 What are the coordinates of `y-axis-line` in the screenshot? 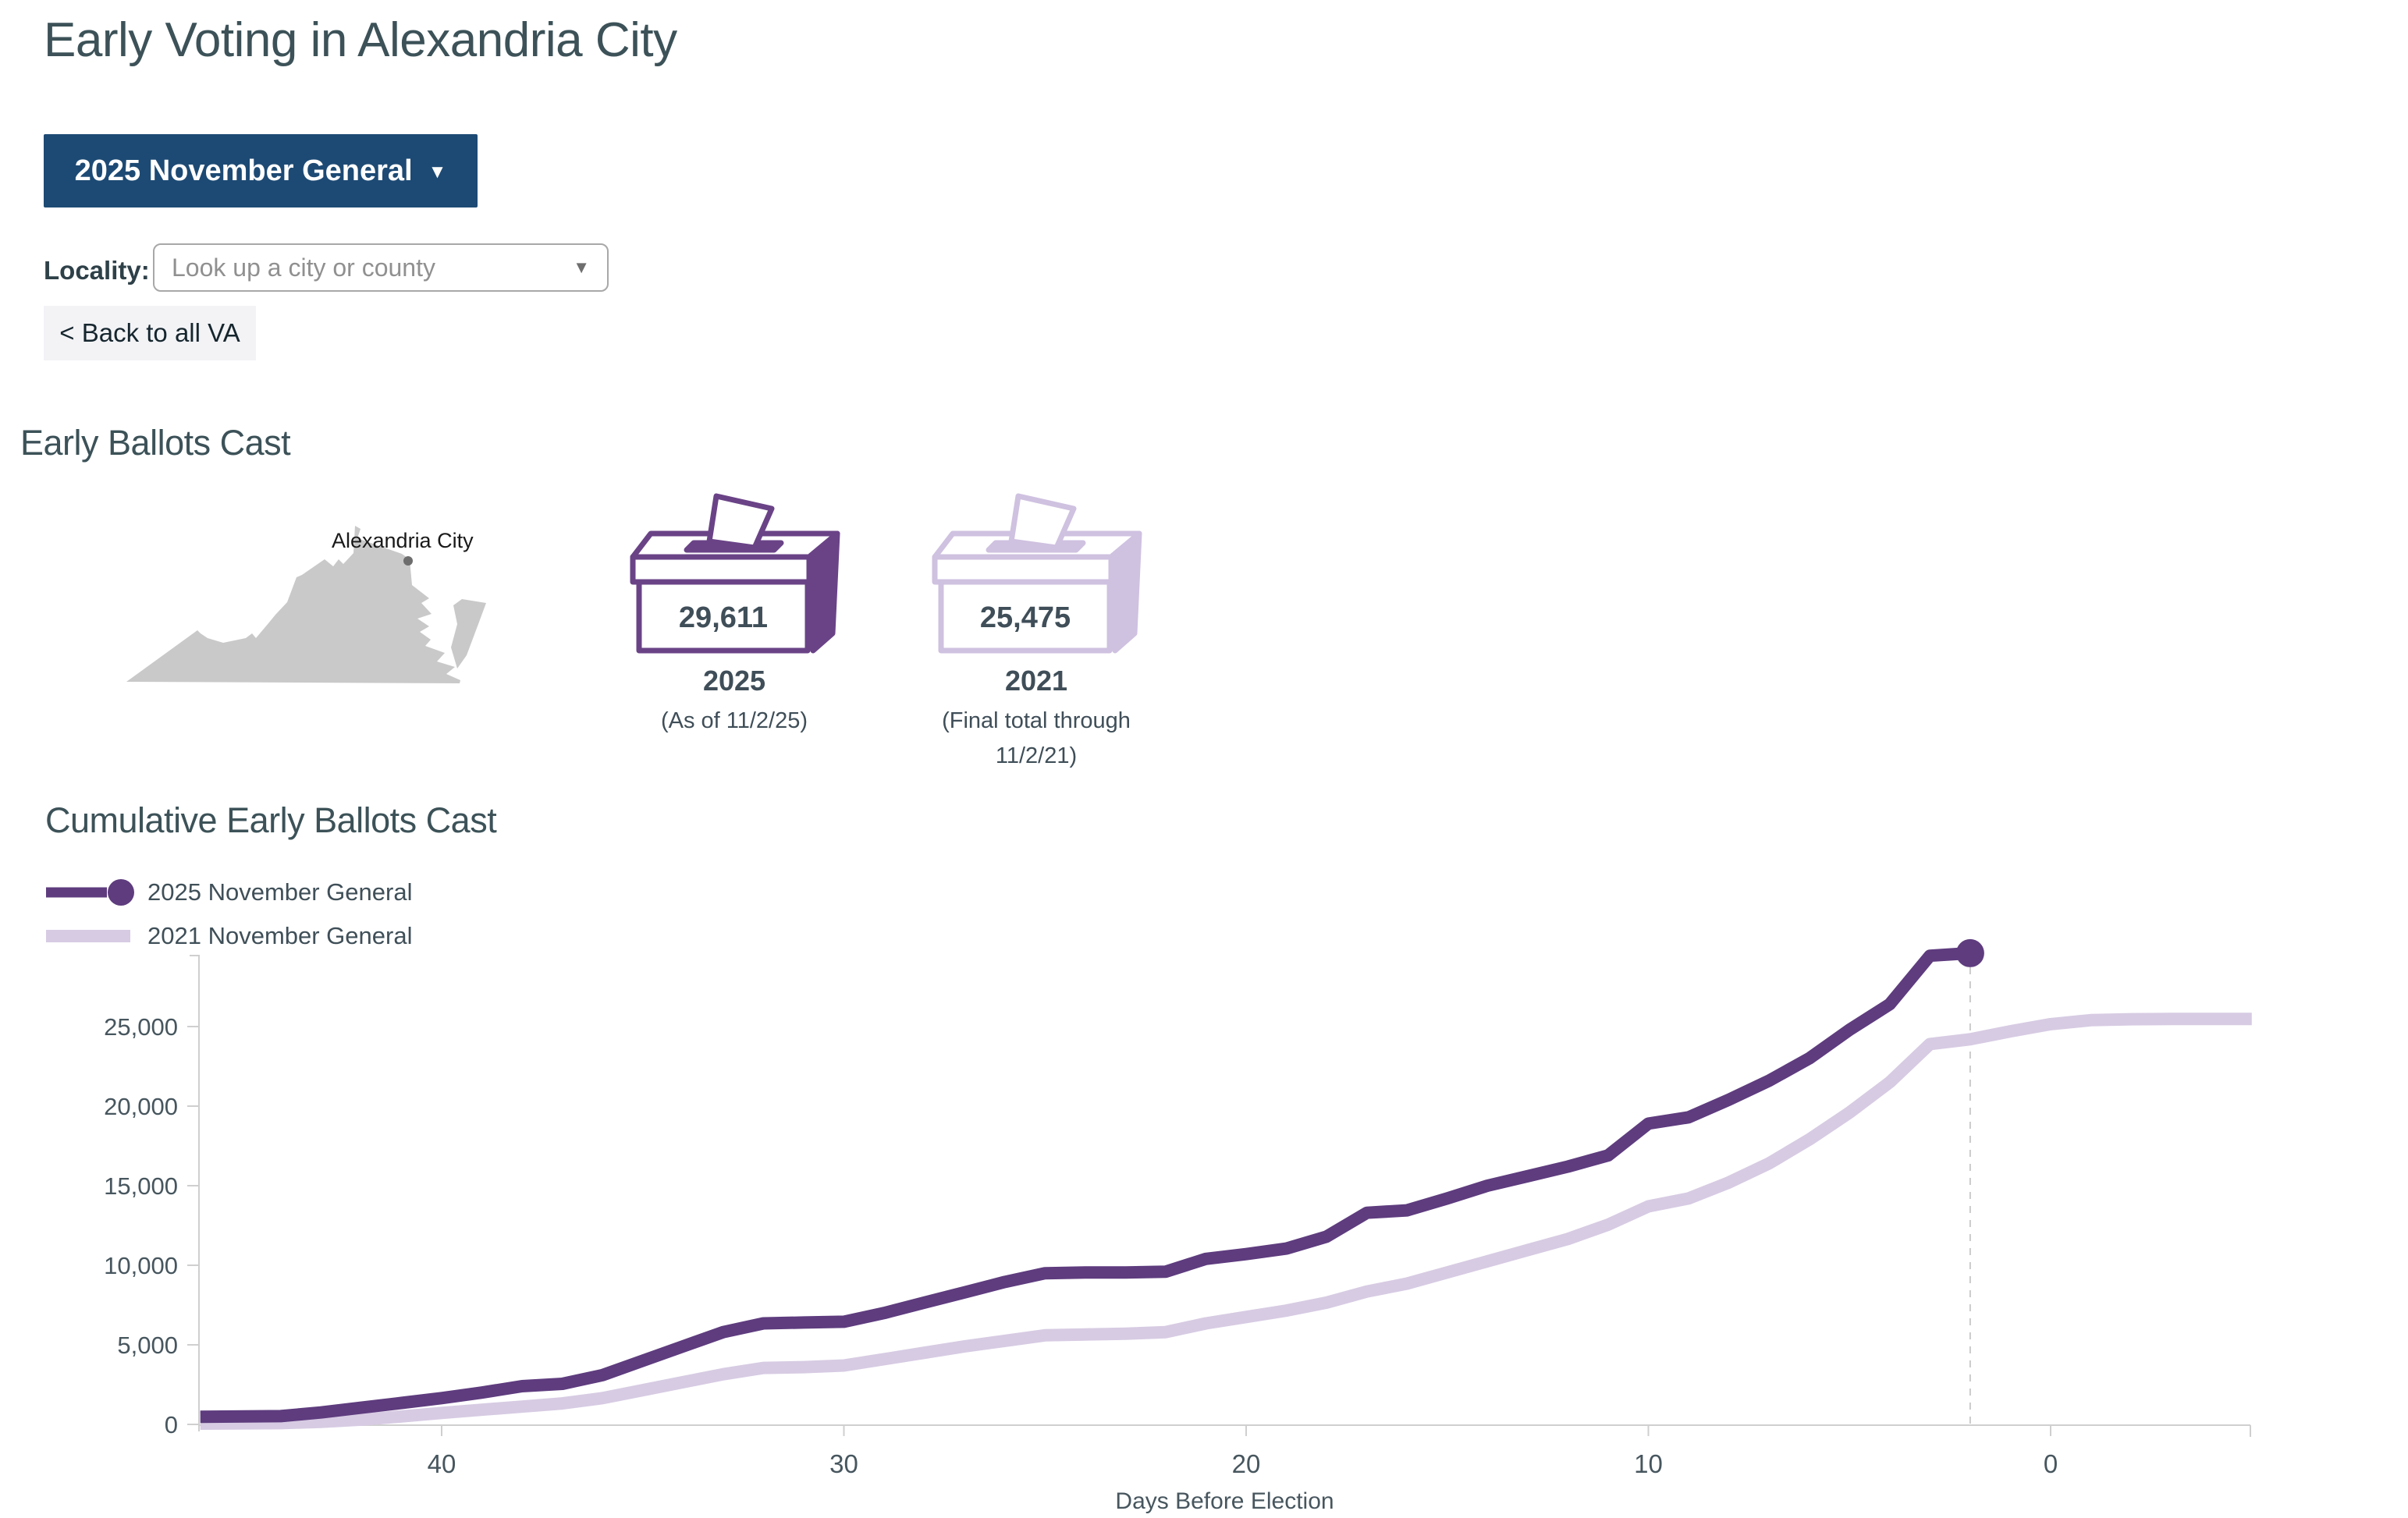 It's located at (195, 1193).